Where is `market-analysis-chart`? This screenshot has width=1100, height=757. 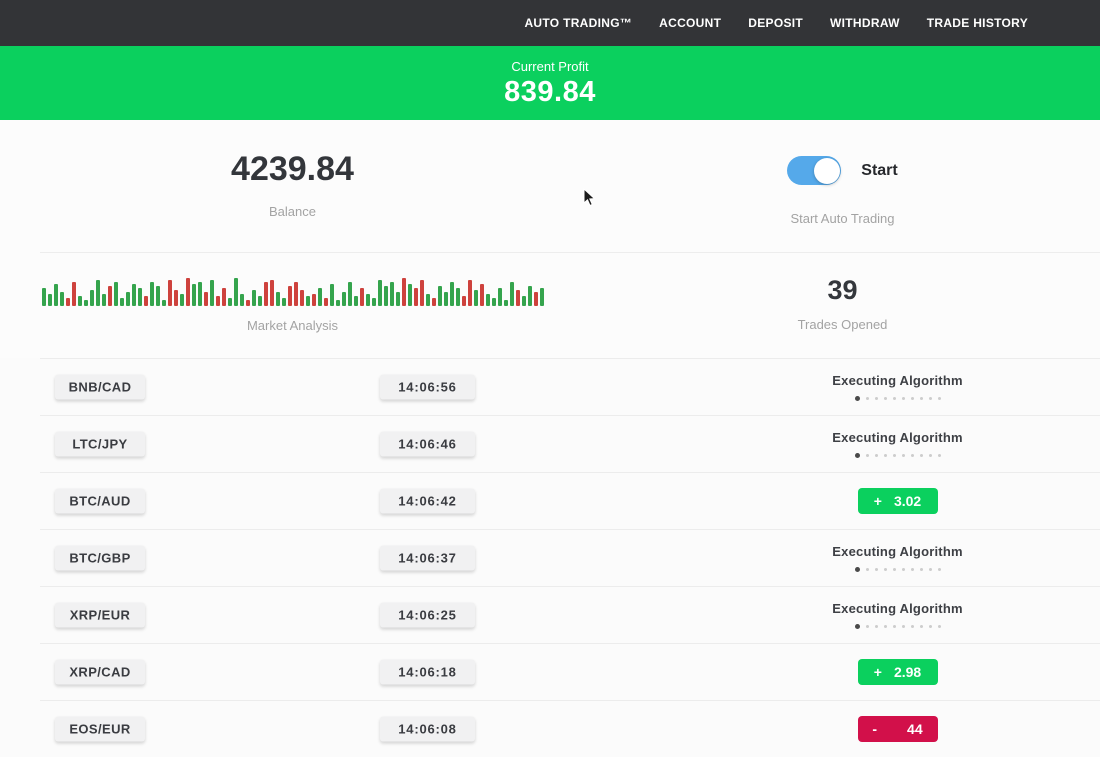 market-analysis-chart is located at coordinates (292, 290).